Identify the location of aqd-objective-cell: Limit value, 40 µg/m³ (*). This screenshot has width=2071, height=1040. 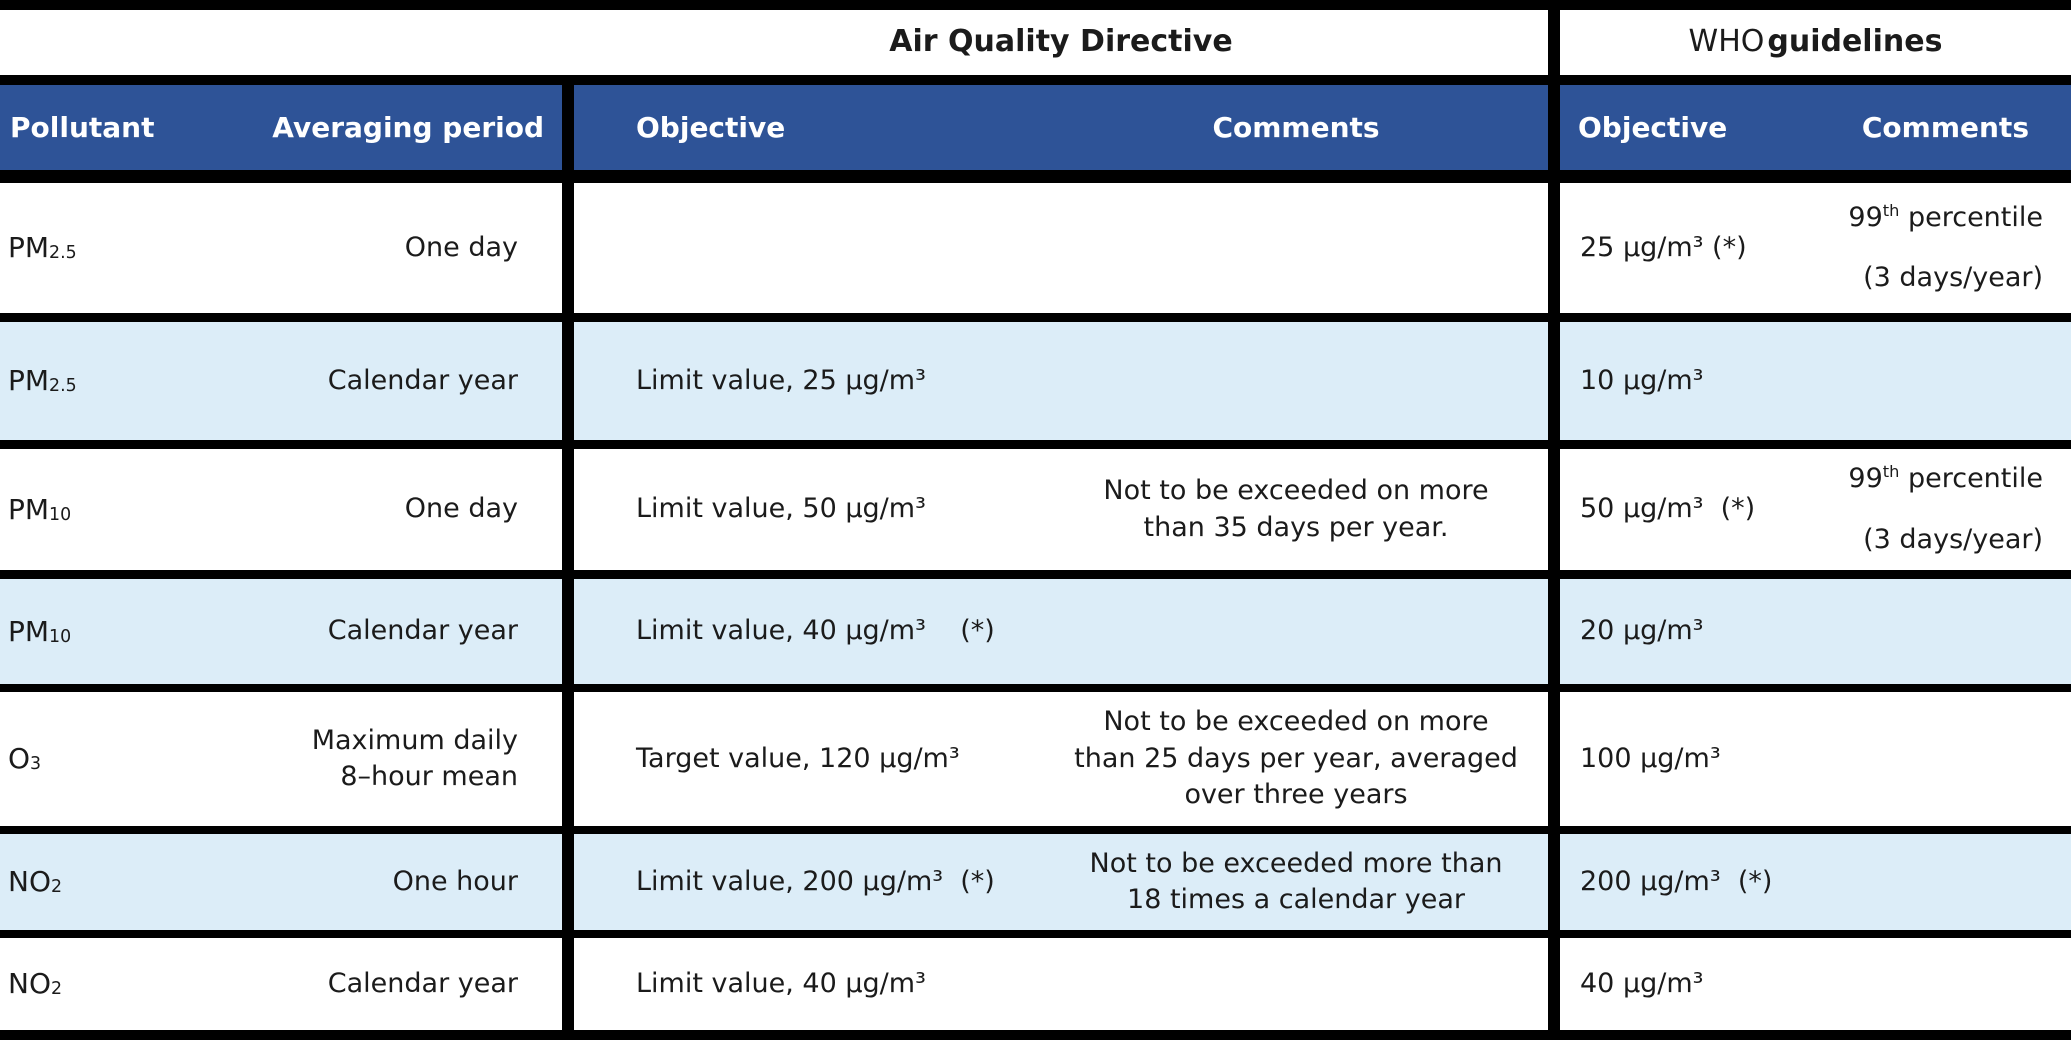
(809, 631).